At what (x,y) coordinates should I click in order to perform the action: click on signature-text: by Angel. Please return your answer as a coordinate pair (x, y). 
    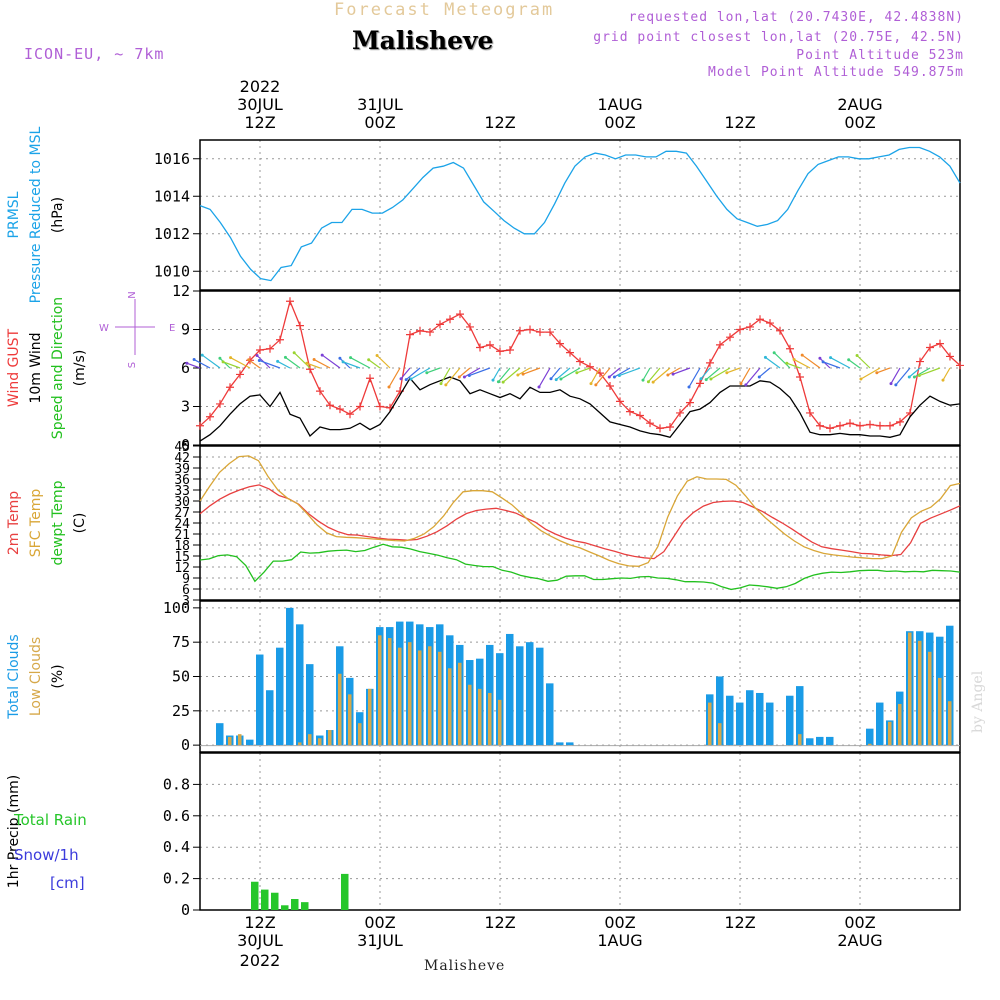
    Looking at the image, I should click on (978, 701).